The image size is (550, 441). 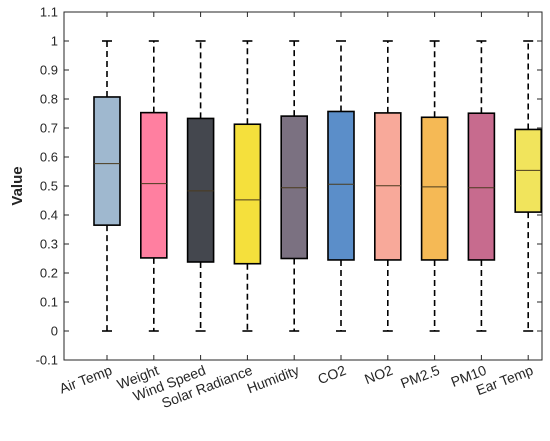 I want to click on y-tick-label: 0.1, so click(x=49, y=302).